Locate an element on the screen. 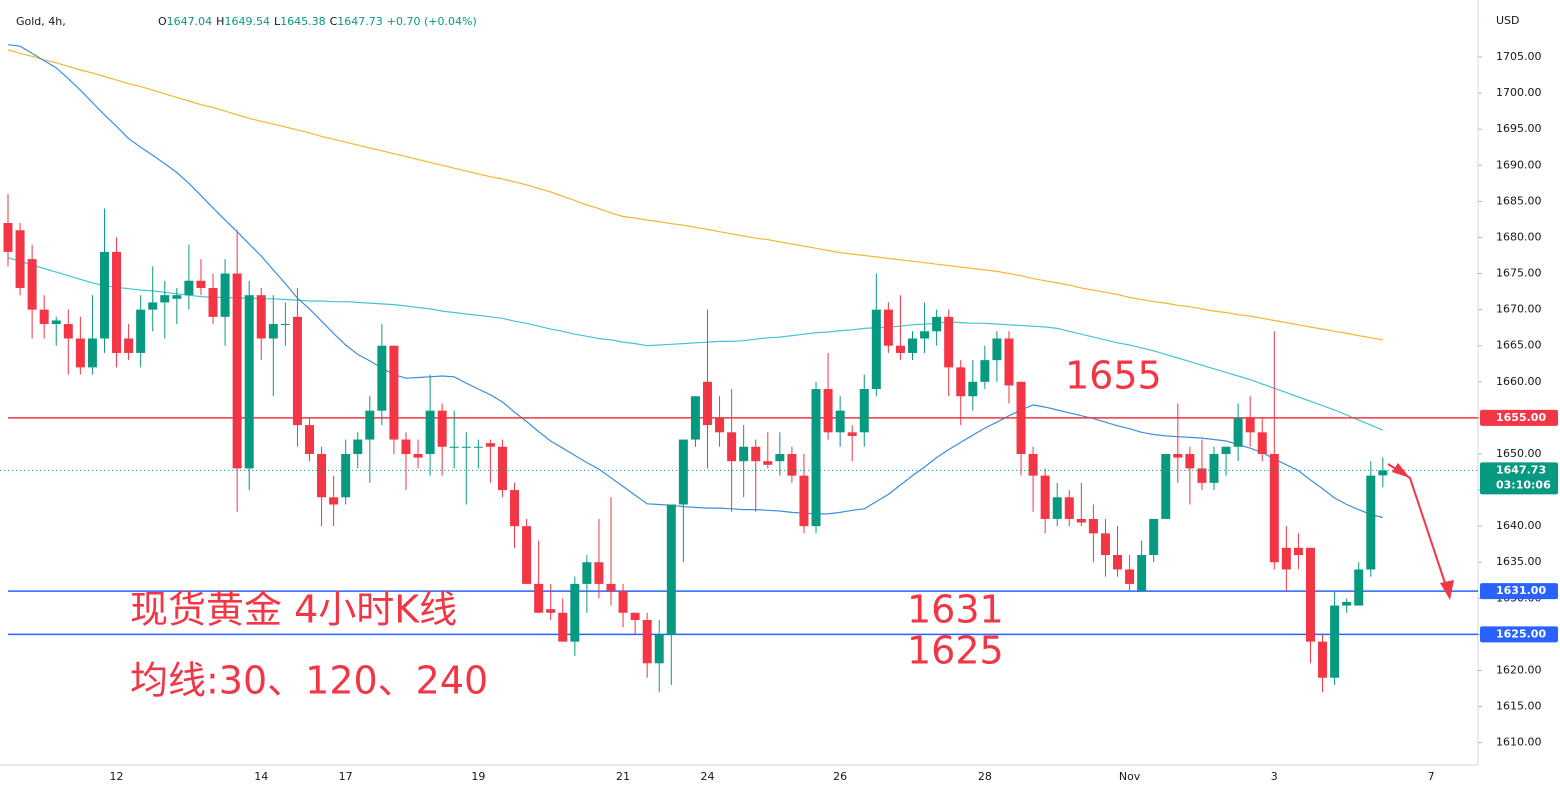 The width and height of the screenshot is (1560, 793). level-annotation: 1631 is located at coordinates (955, 610).